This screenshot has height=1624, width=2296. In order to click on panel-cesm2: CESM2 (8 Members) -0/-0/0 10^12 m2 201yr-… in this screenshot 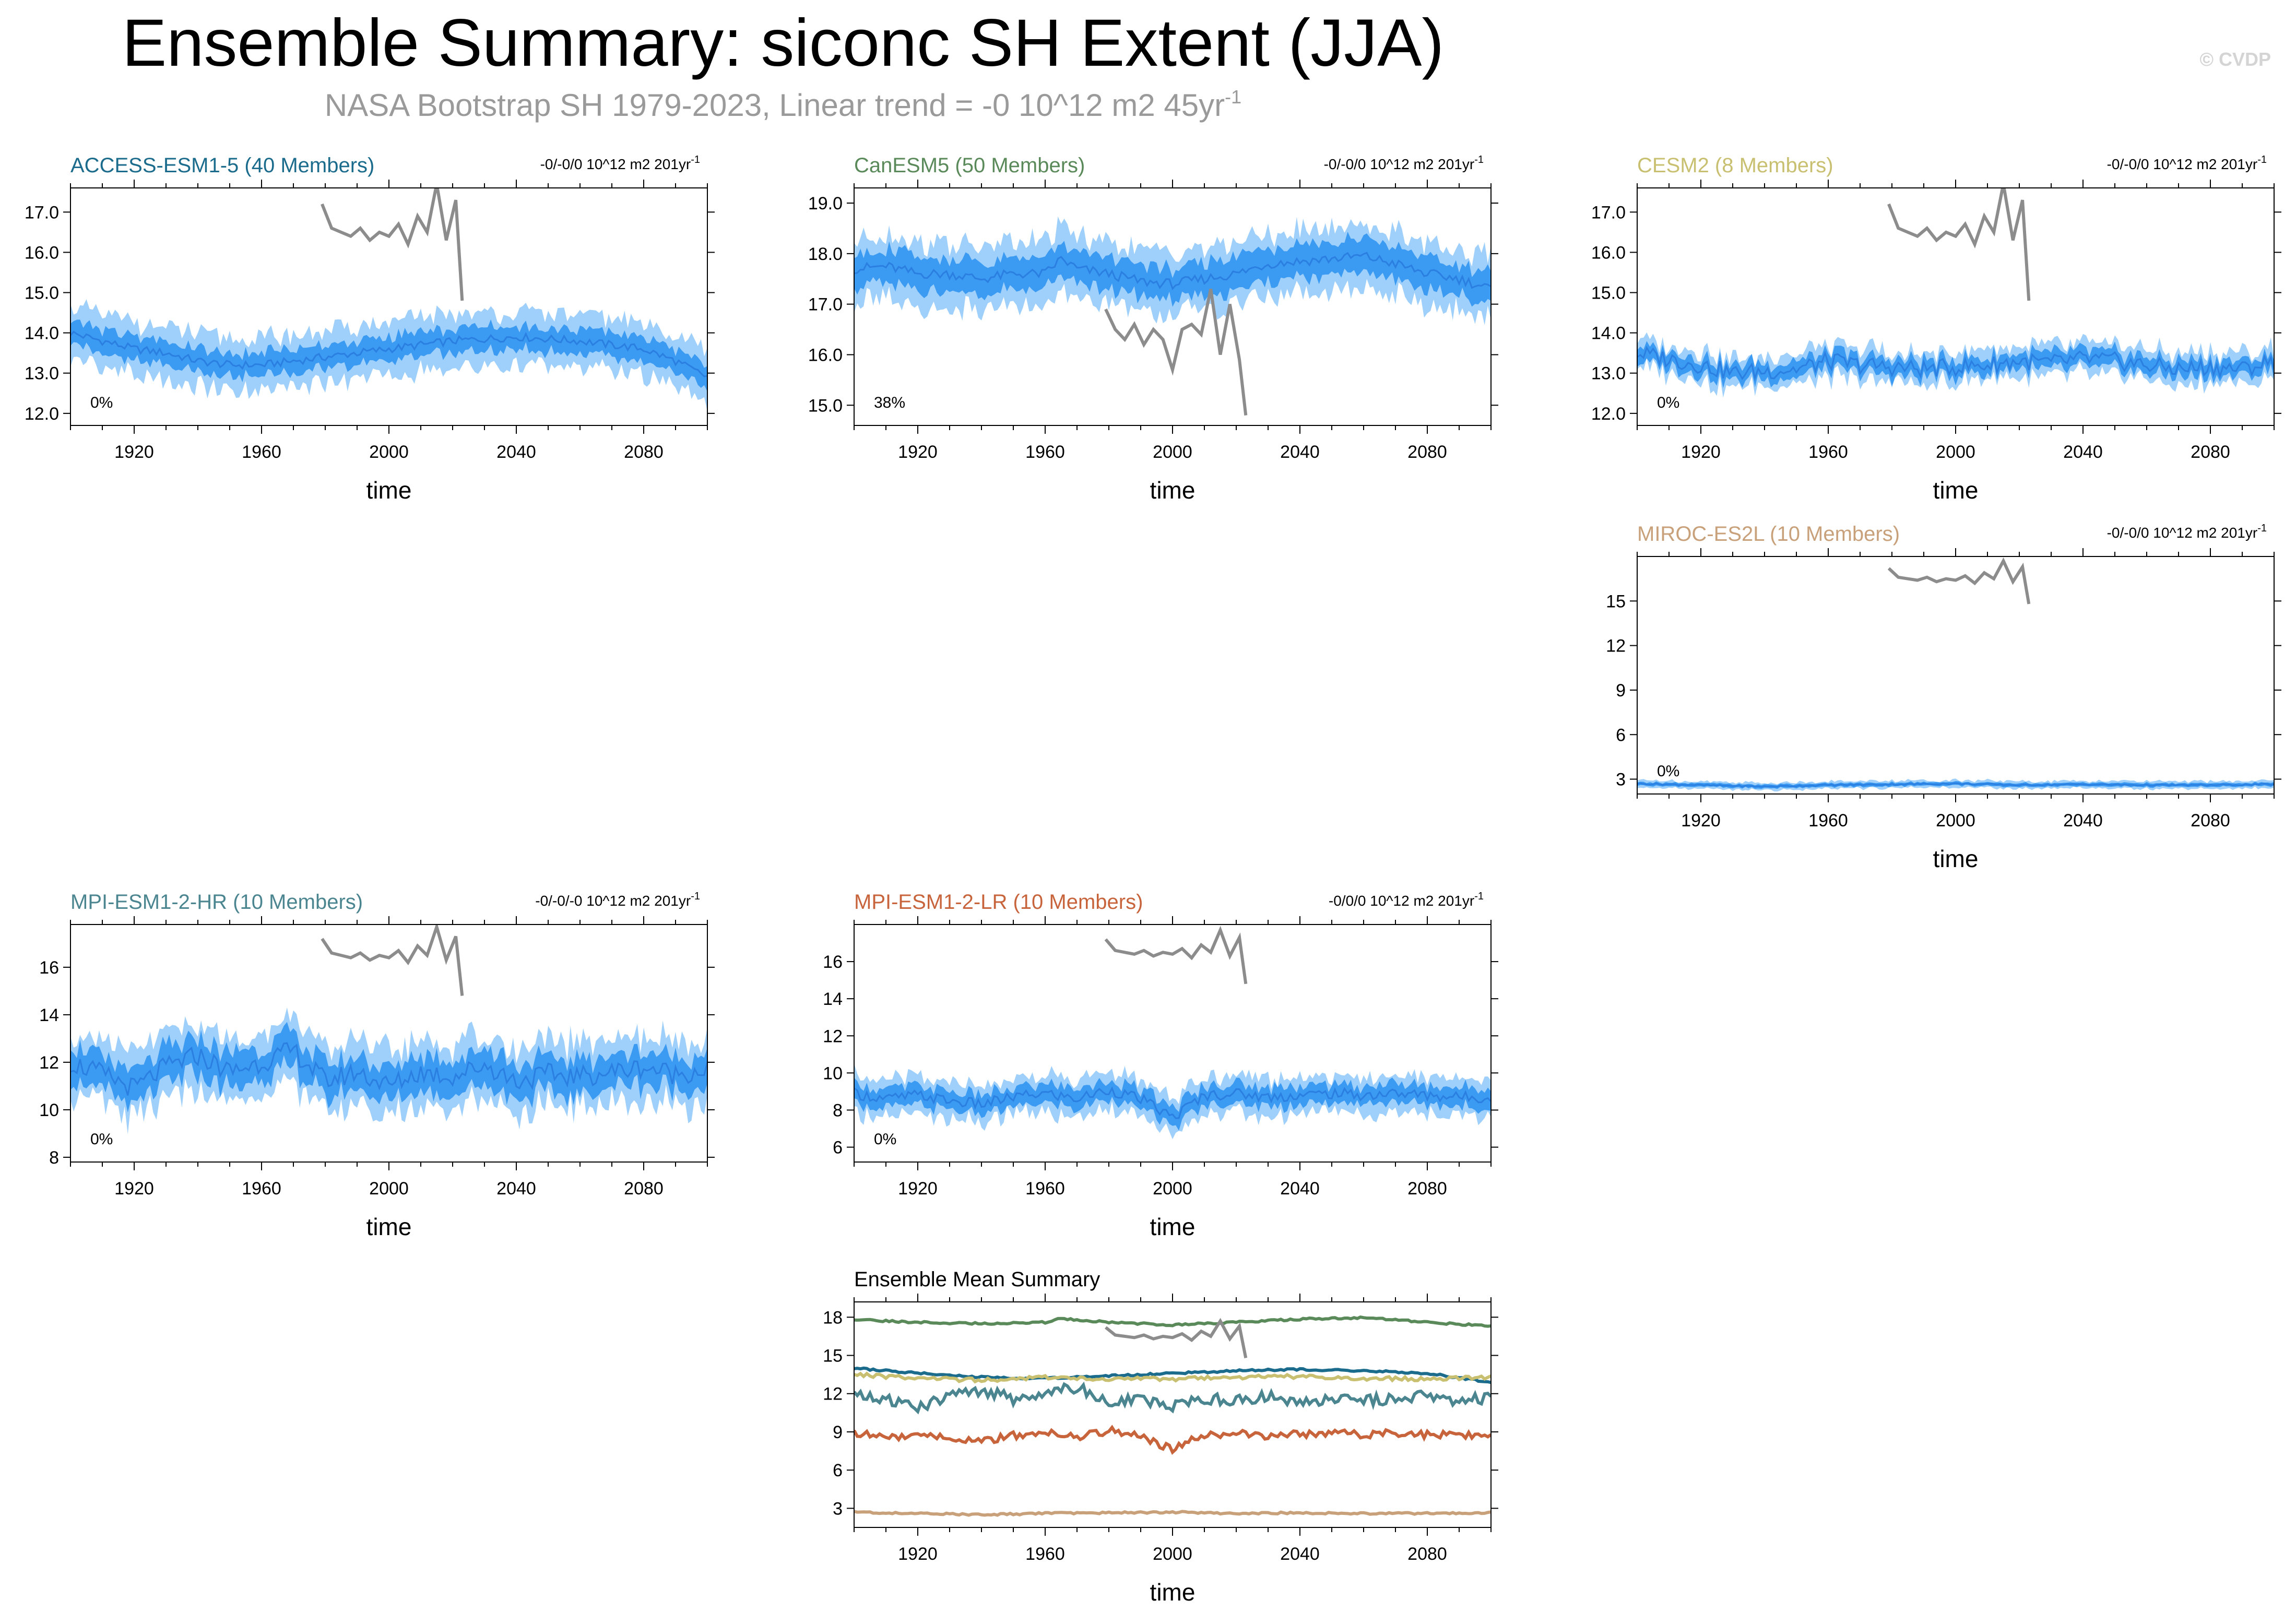, I will do `click(1936, 329)`.